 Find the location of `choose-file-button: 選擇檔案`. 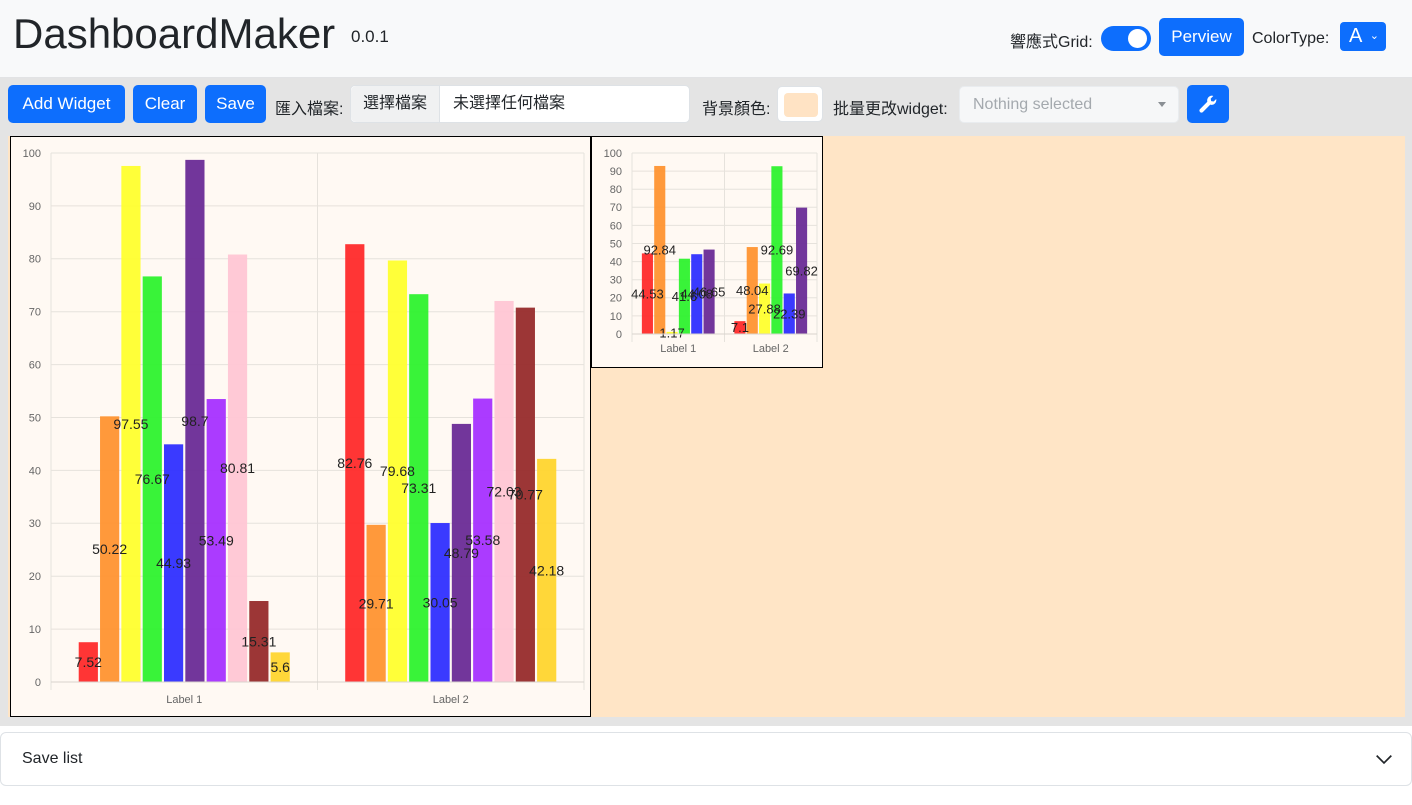

choose-file-button: 選擇檔案 is located at coordinates (395, 104).